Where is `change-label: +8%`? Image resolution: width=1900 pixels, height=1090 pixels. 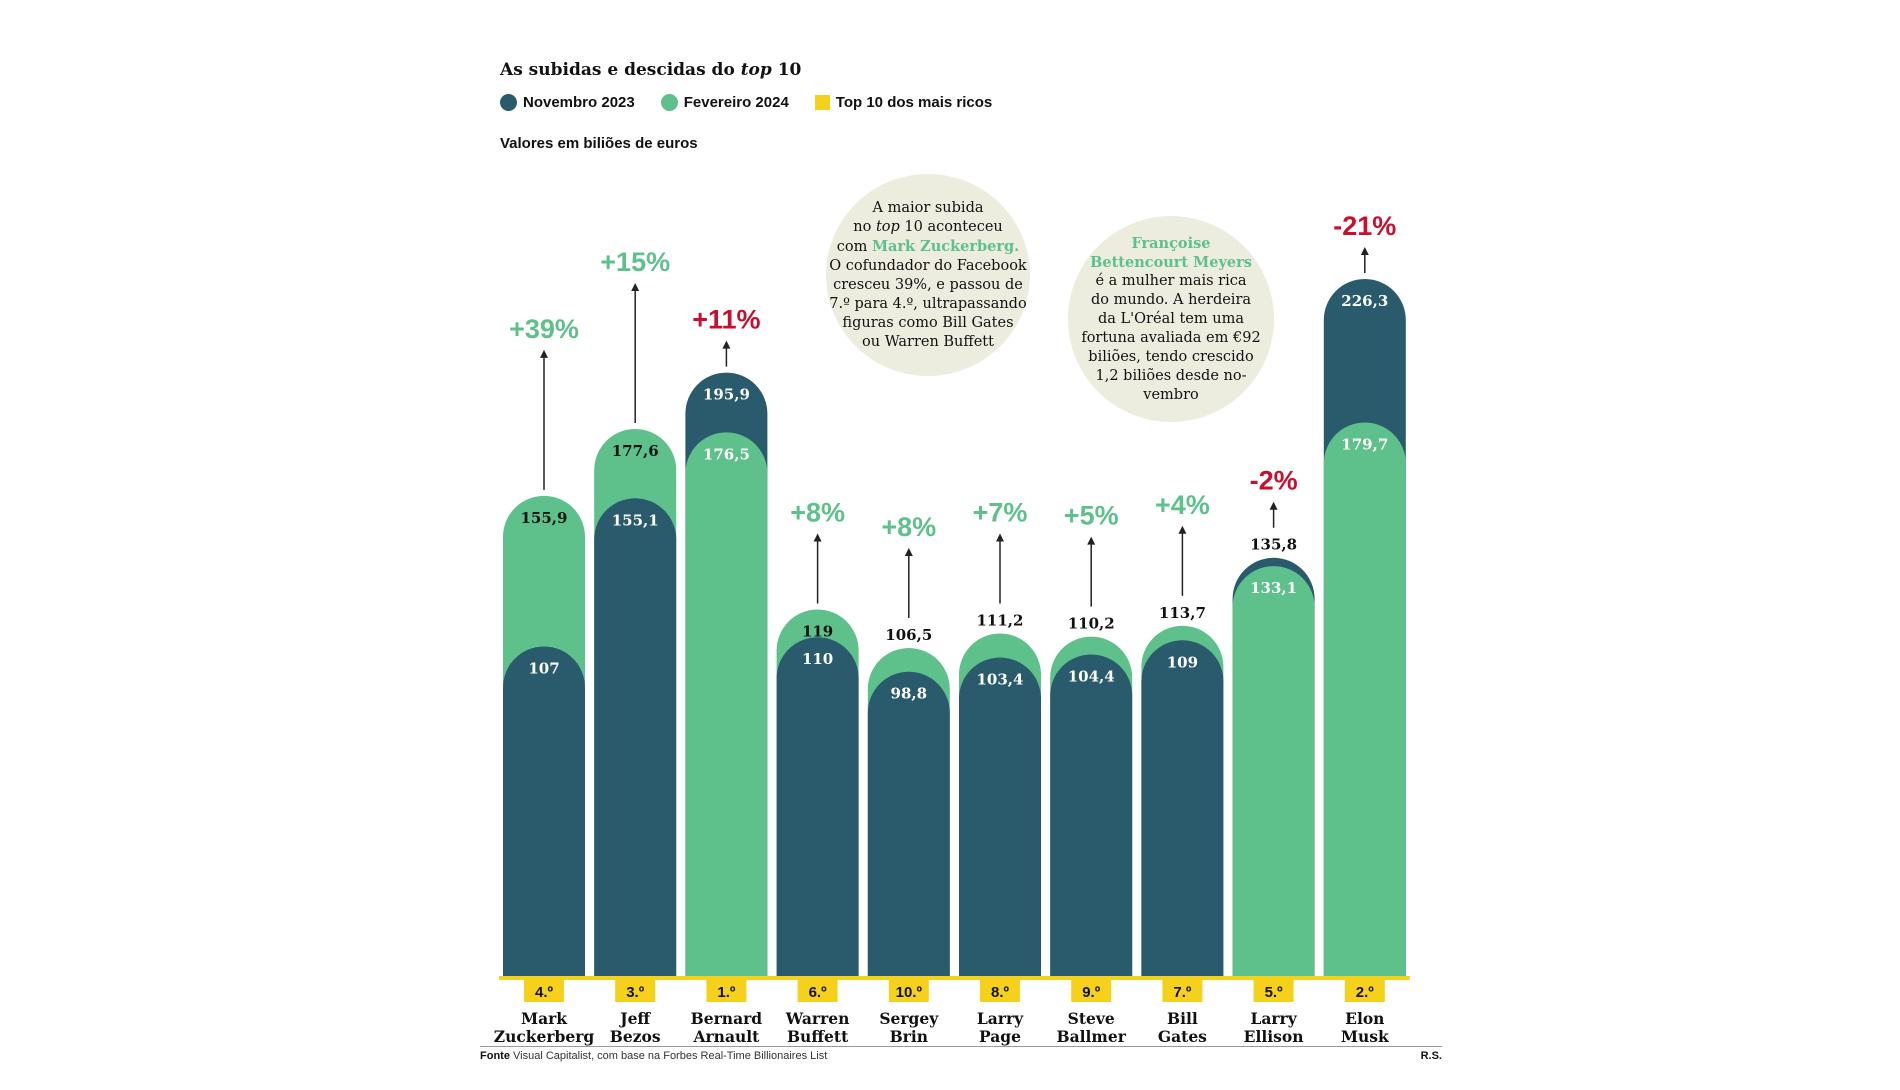
change-label: +8% is located at coordinates (908, 527).